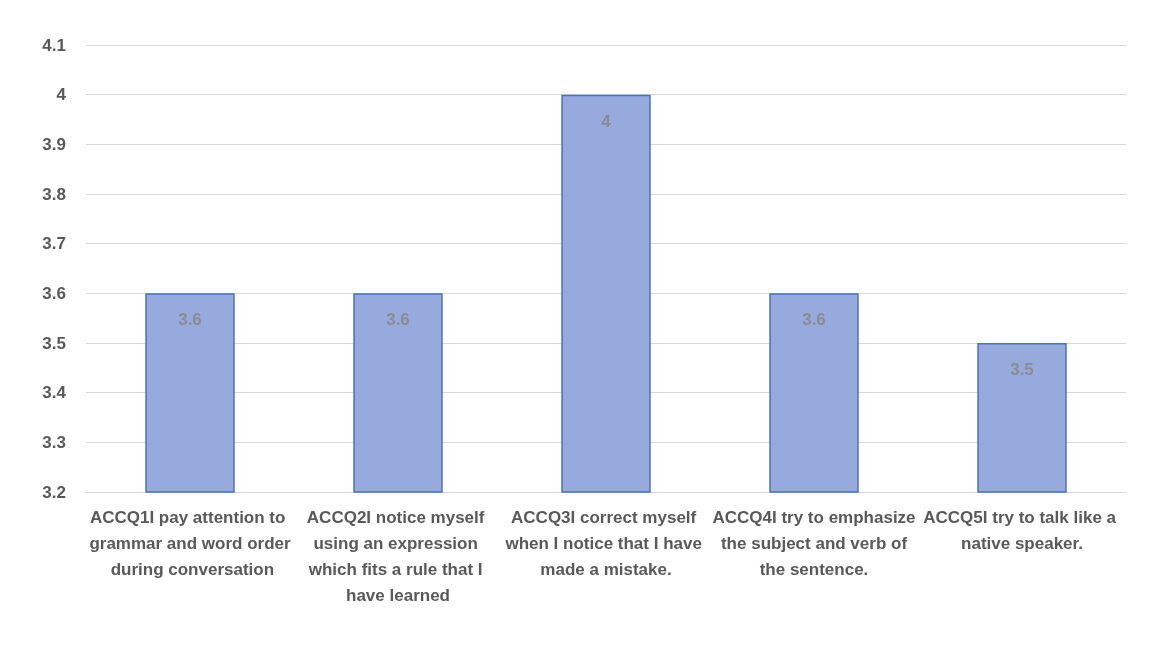 The width and height of the screenshot is (1152, 672). I want to click on x-tick-label: ACCQ3I correct myself when I notice that I have made a mistake., so click(605, 543).